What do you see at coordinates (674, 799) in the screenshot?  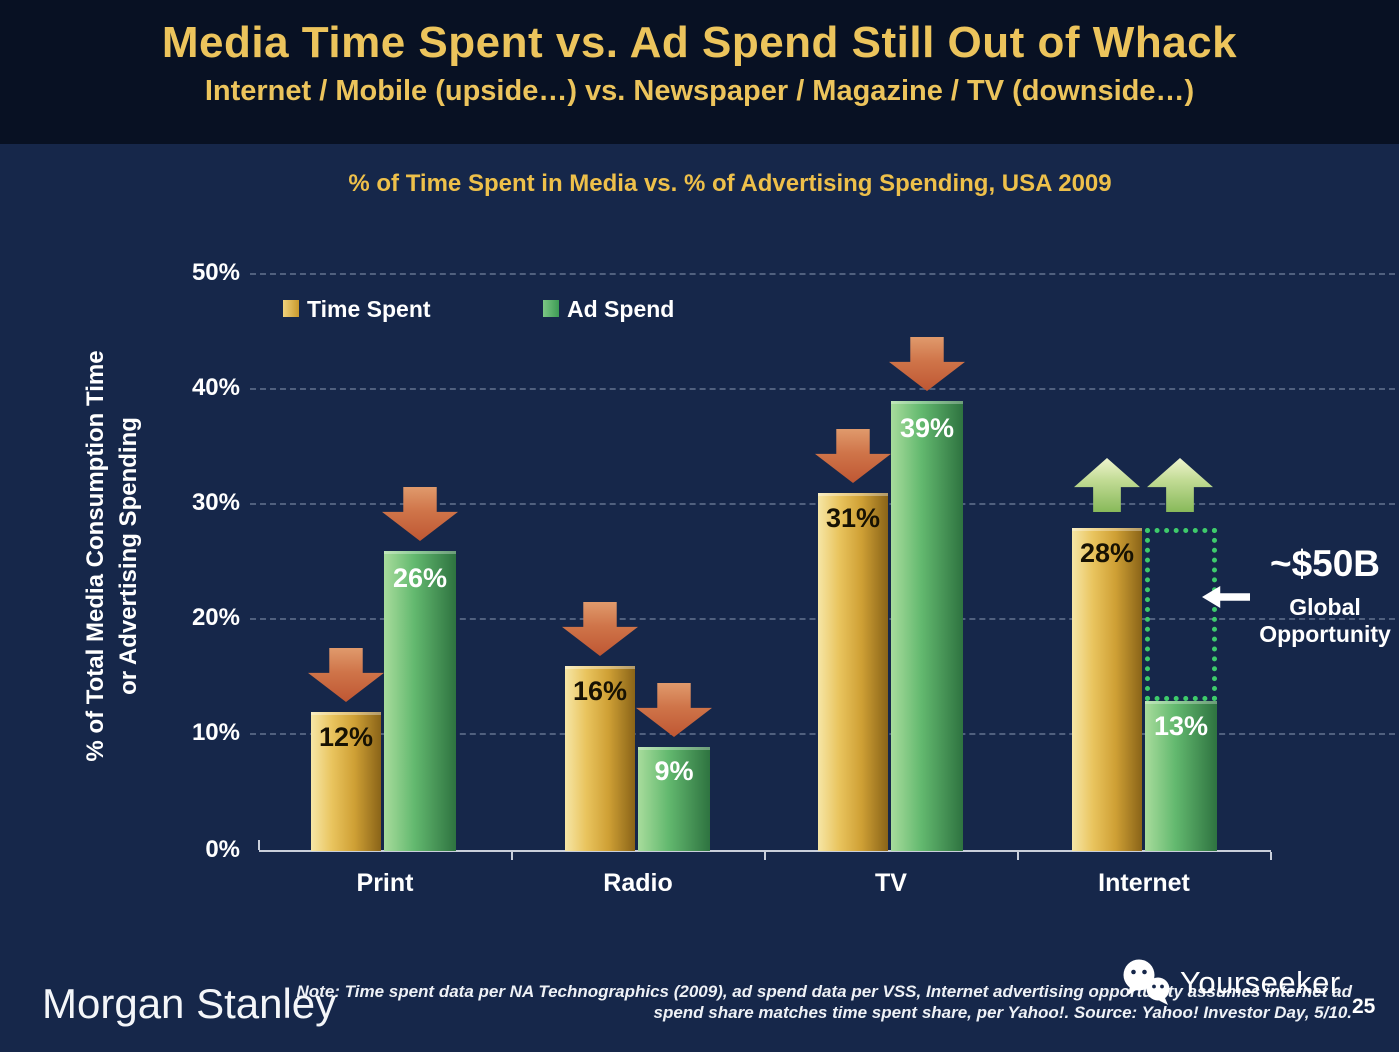 I see `bar-radio-ad-spend` at bounding box center [674, 799].